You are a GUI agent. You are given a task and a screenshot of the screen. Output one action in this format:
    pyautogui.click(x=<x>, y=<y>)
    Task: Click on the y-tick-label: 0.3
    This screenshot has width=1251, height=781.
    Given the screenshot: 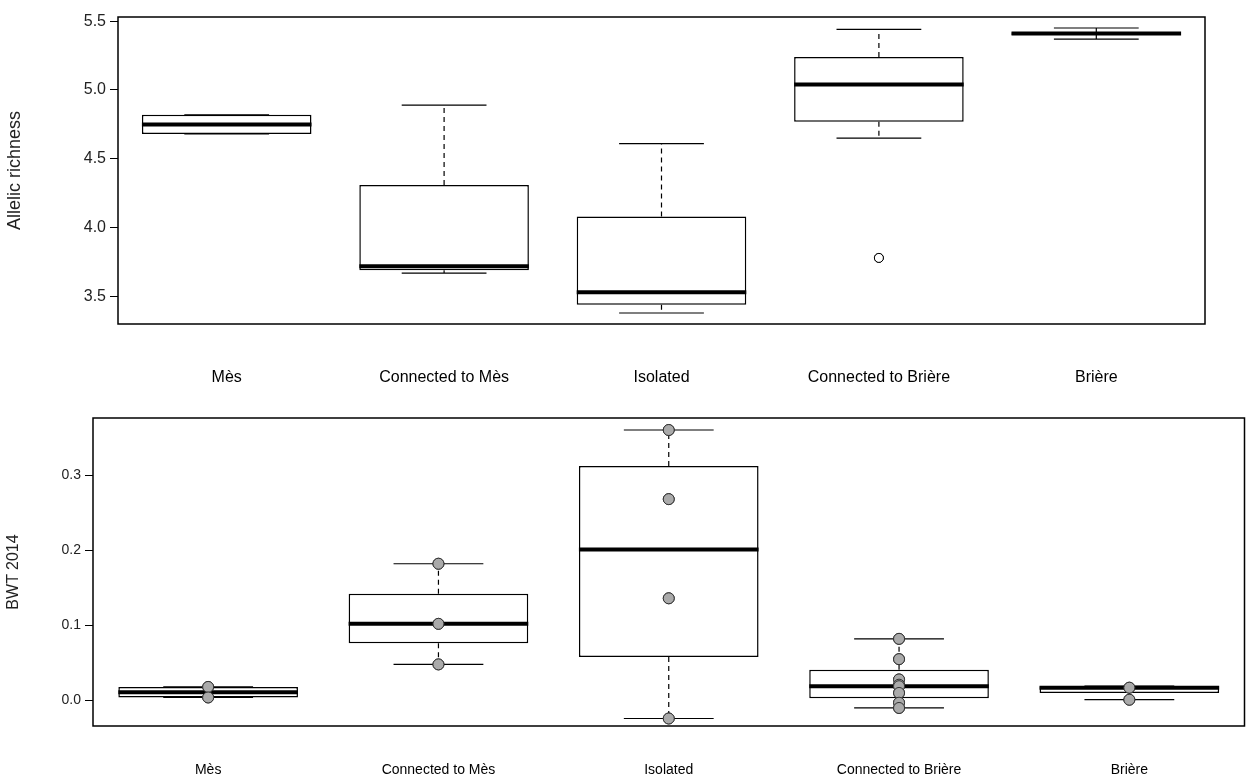 What is the action you would take?
    pyautogui.click(x=71, y=473)
    